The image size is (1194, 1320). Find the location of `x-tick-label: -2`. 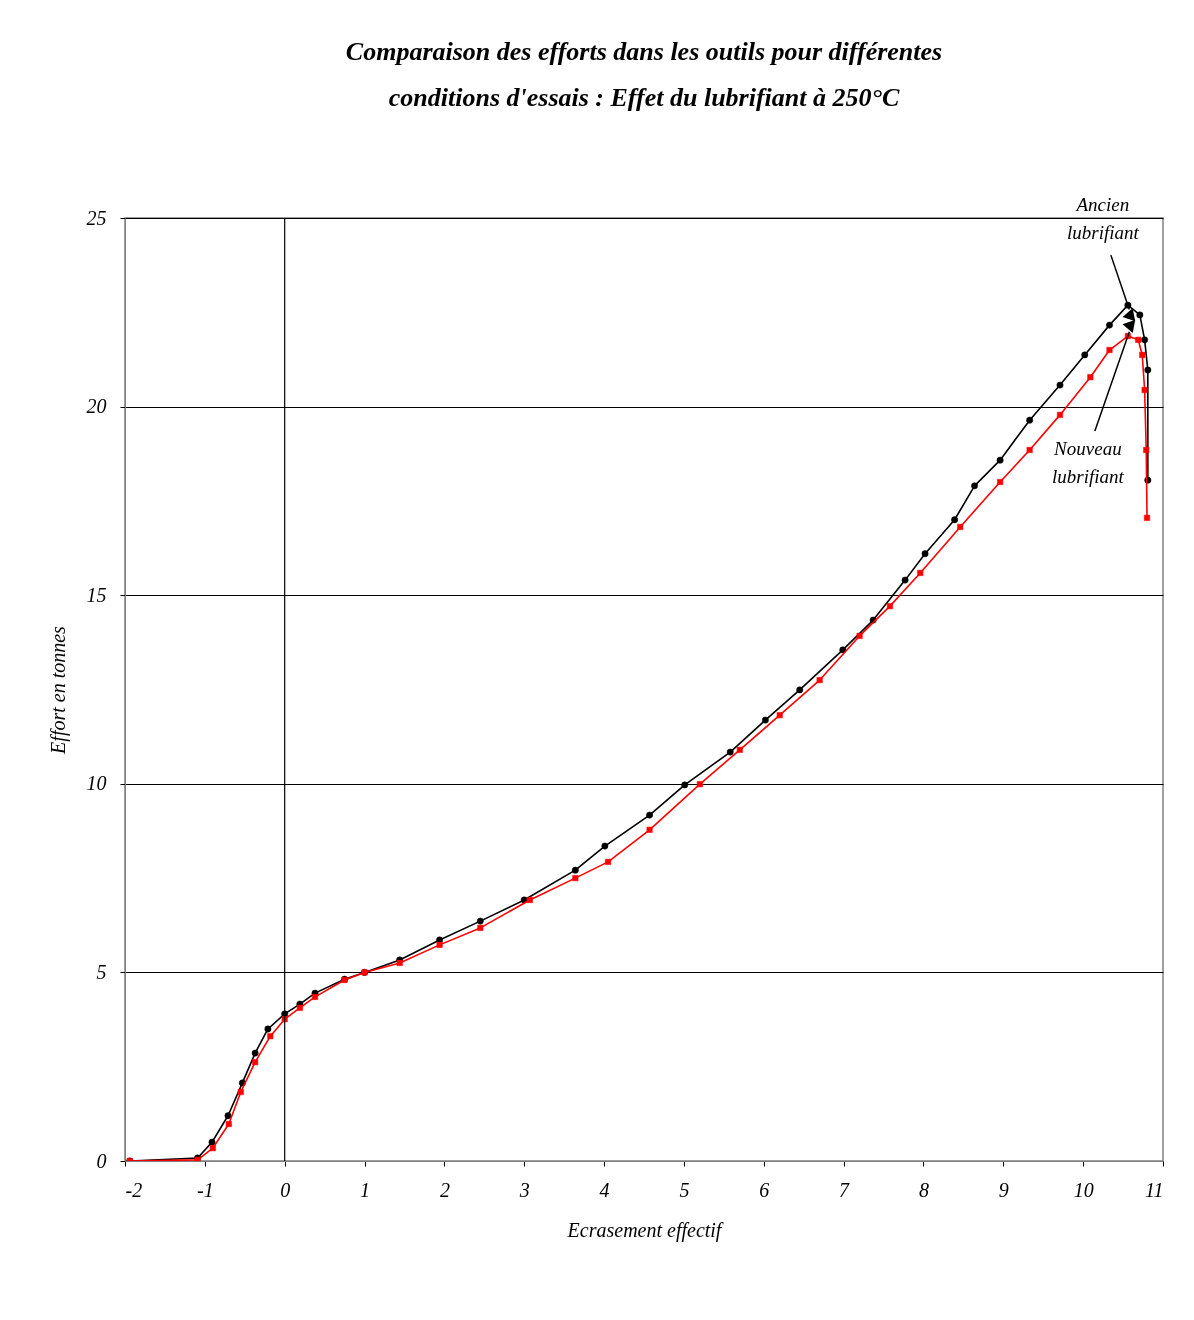

x-tick-label: -2 is located at coordinates (134, 1189).